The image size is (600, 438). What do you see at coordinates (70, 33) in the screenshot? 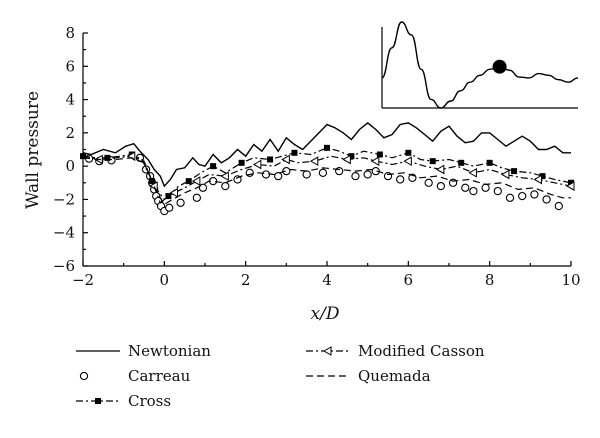
I see `y-tick-label: 8` at bounding box center [70, 33].